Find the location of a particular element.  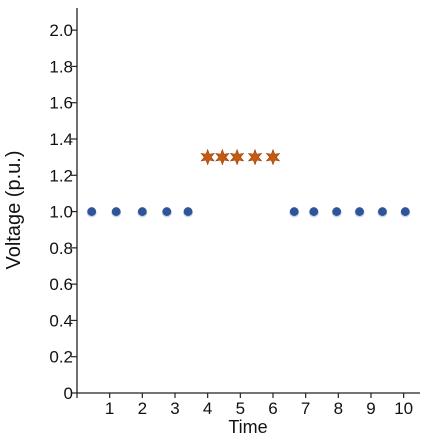

y-tick-label: 0.2 is located at coordinates (61, 357).